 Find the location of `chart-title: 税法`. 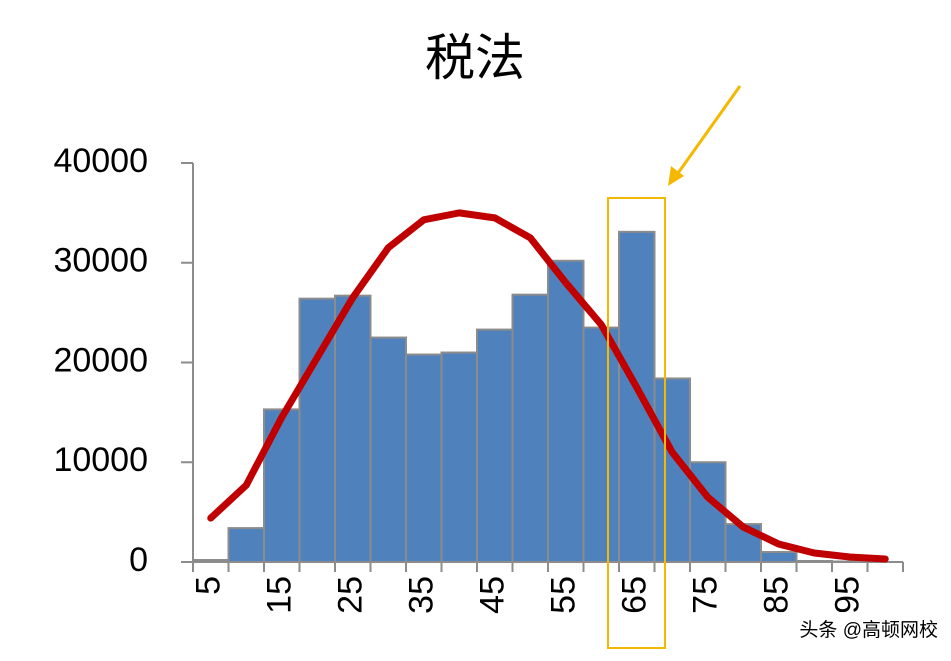

chart-title: 税法 is located at coordinates (475, 58).